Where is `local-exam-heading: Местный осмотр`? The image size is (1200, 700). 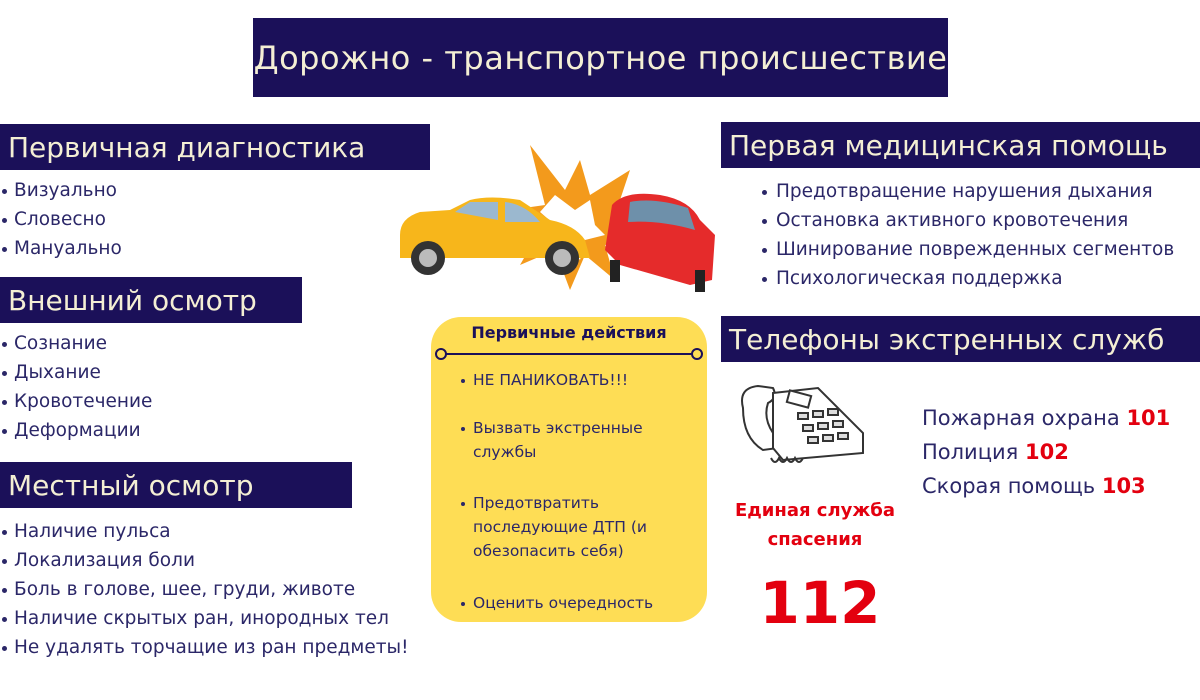
local-exam-heading: Местный осмотр is located at coordinates (176, 485).